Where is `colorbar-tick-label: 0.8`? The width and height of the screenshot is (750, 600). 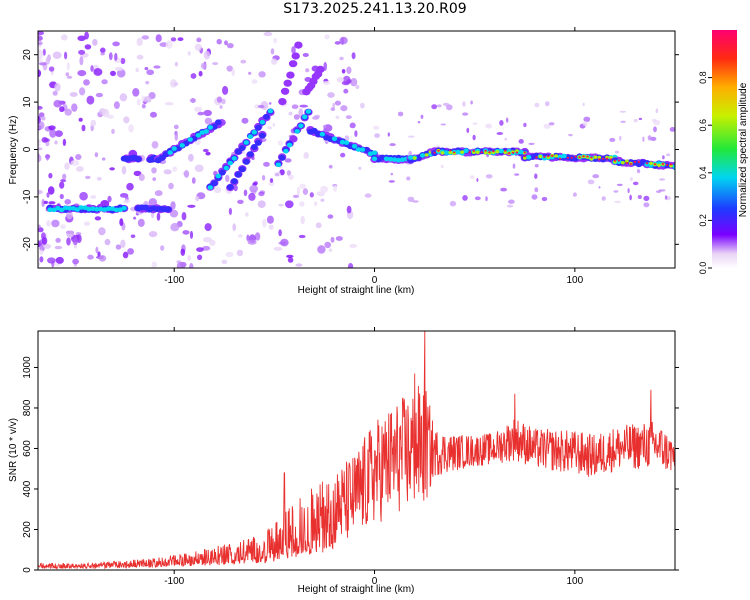 colorbar-tick-label: 0.8 is located at coordinates (703, 77).